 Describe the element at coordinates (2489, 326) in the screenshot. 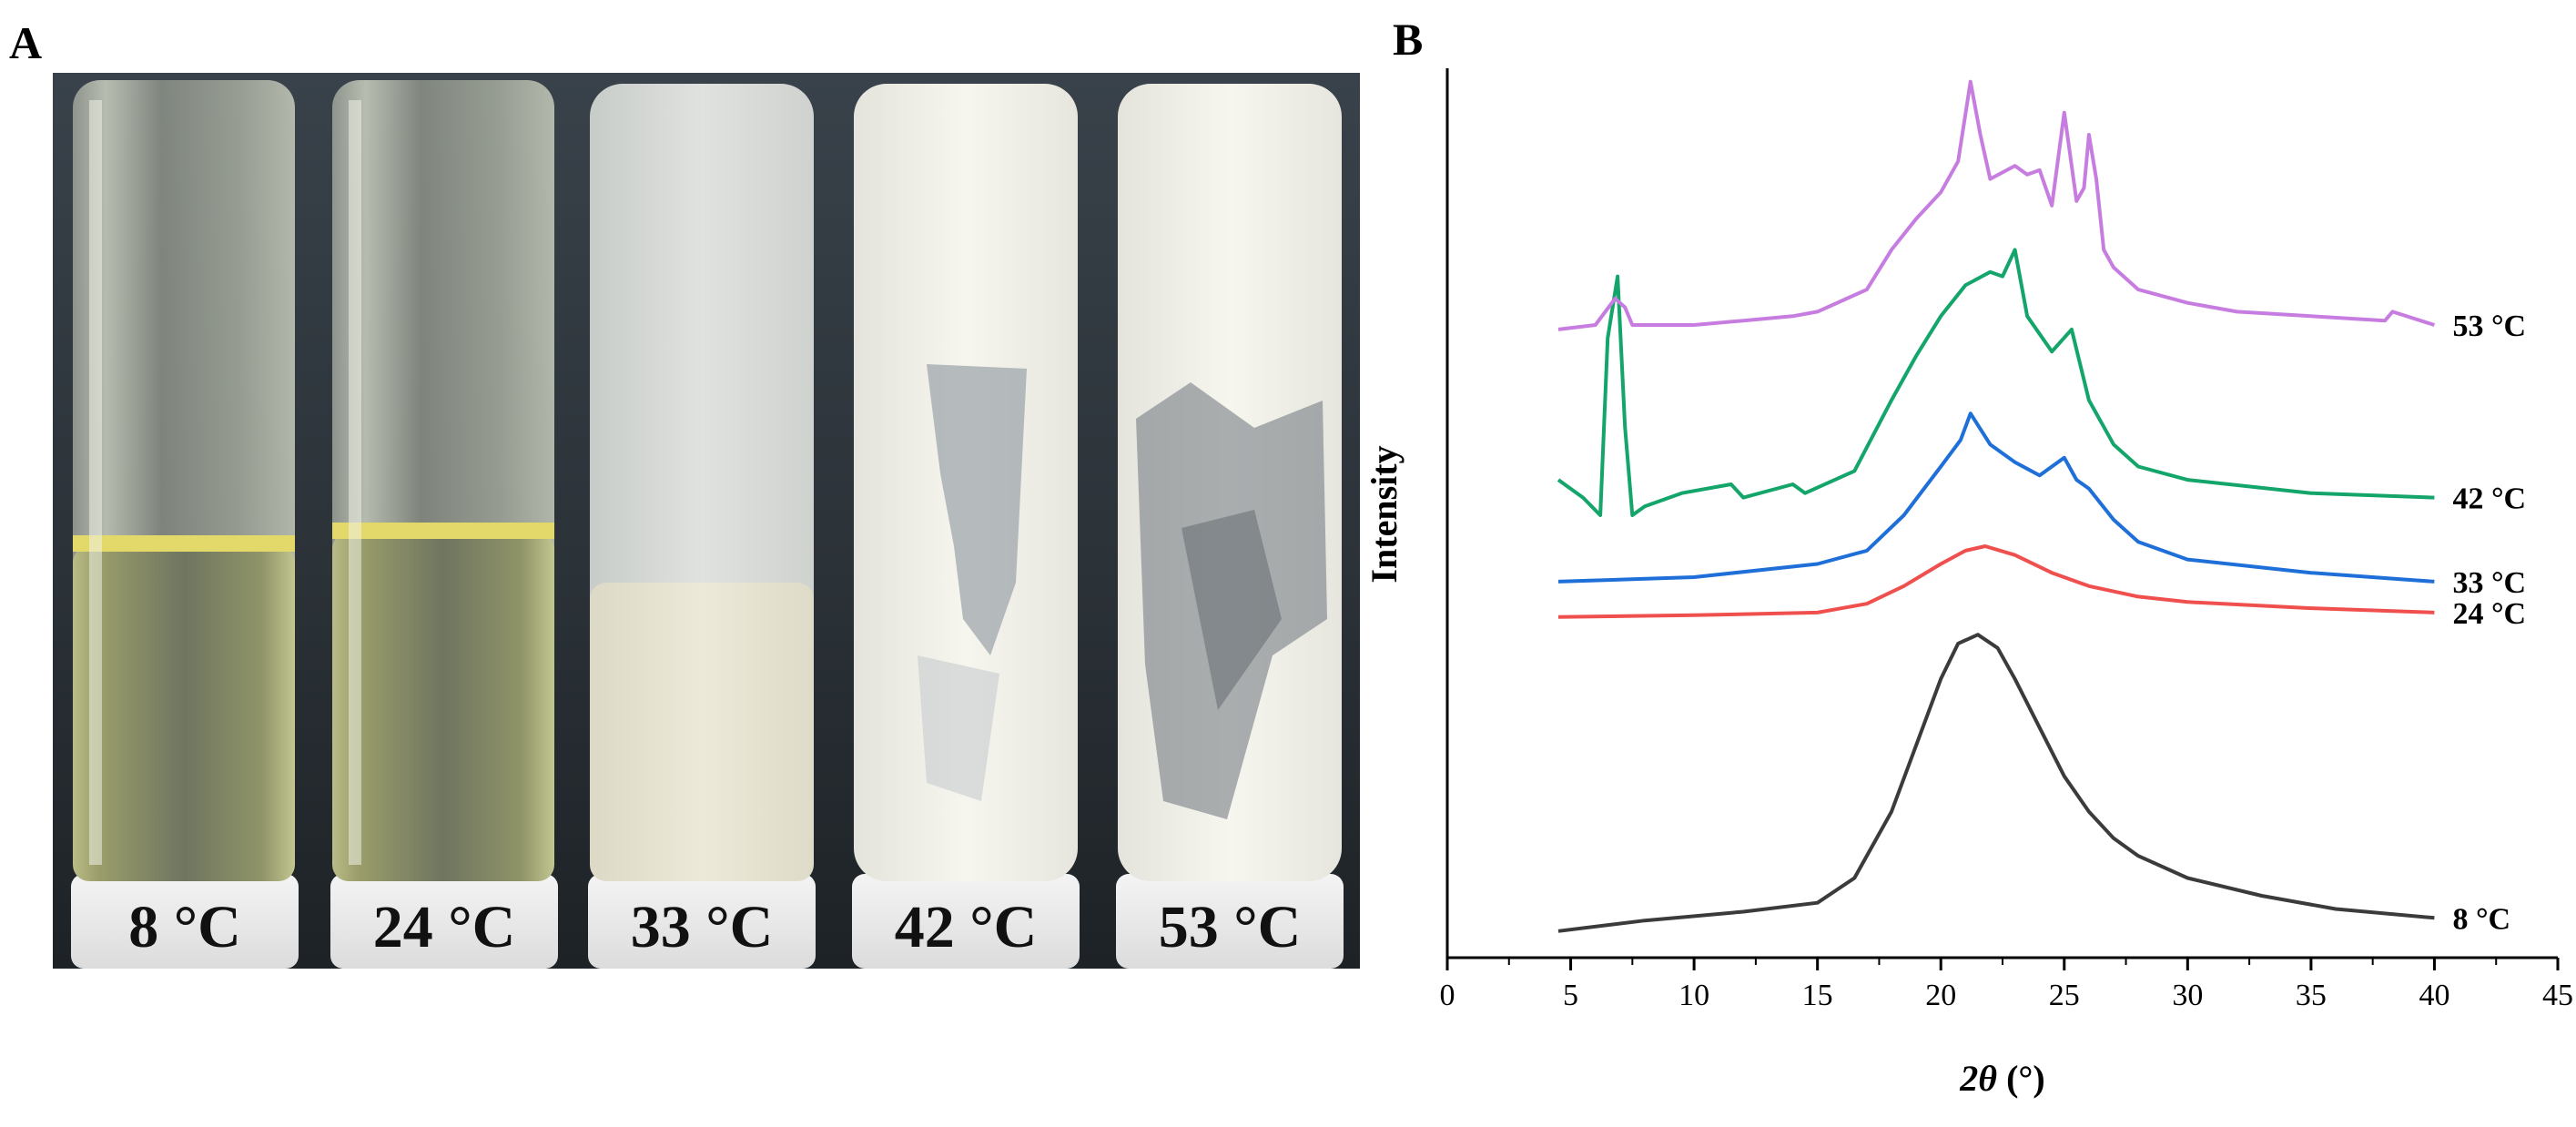

I see `series-label: 53 °C` at that location.